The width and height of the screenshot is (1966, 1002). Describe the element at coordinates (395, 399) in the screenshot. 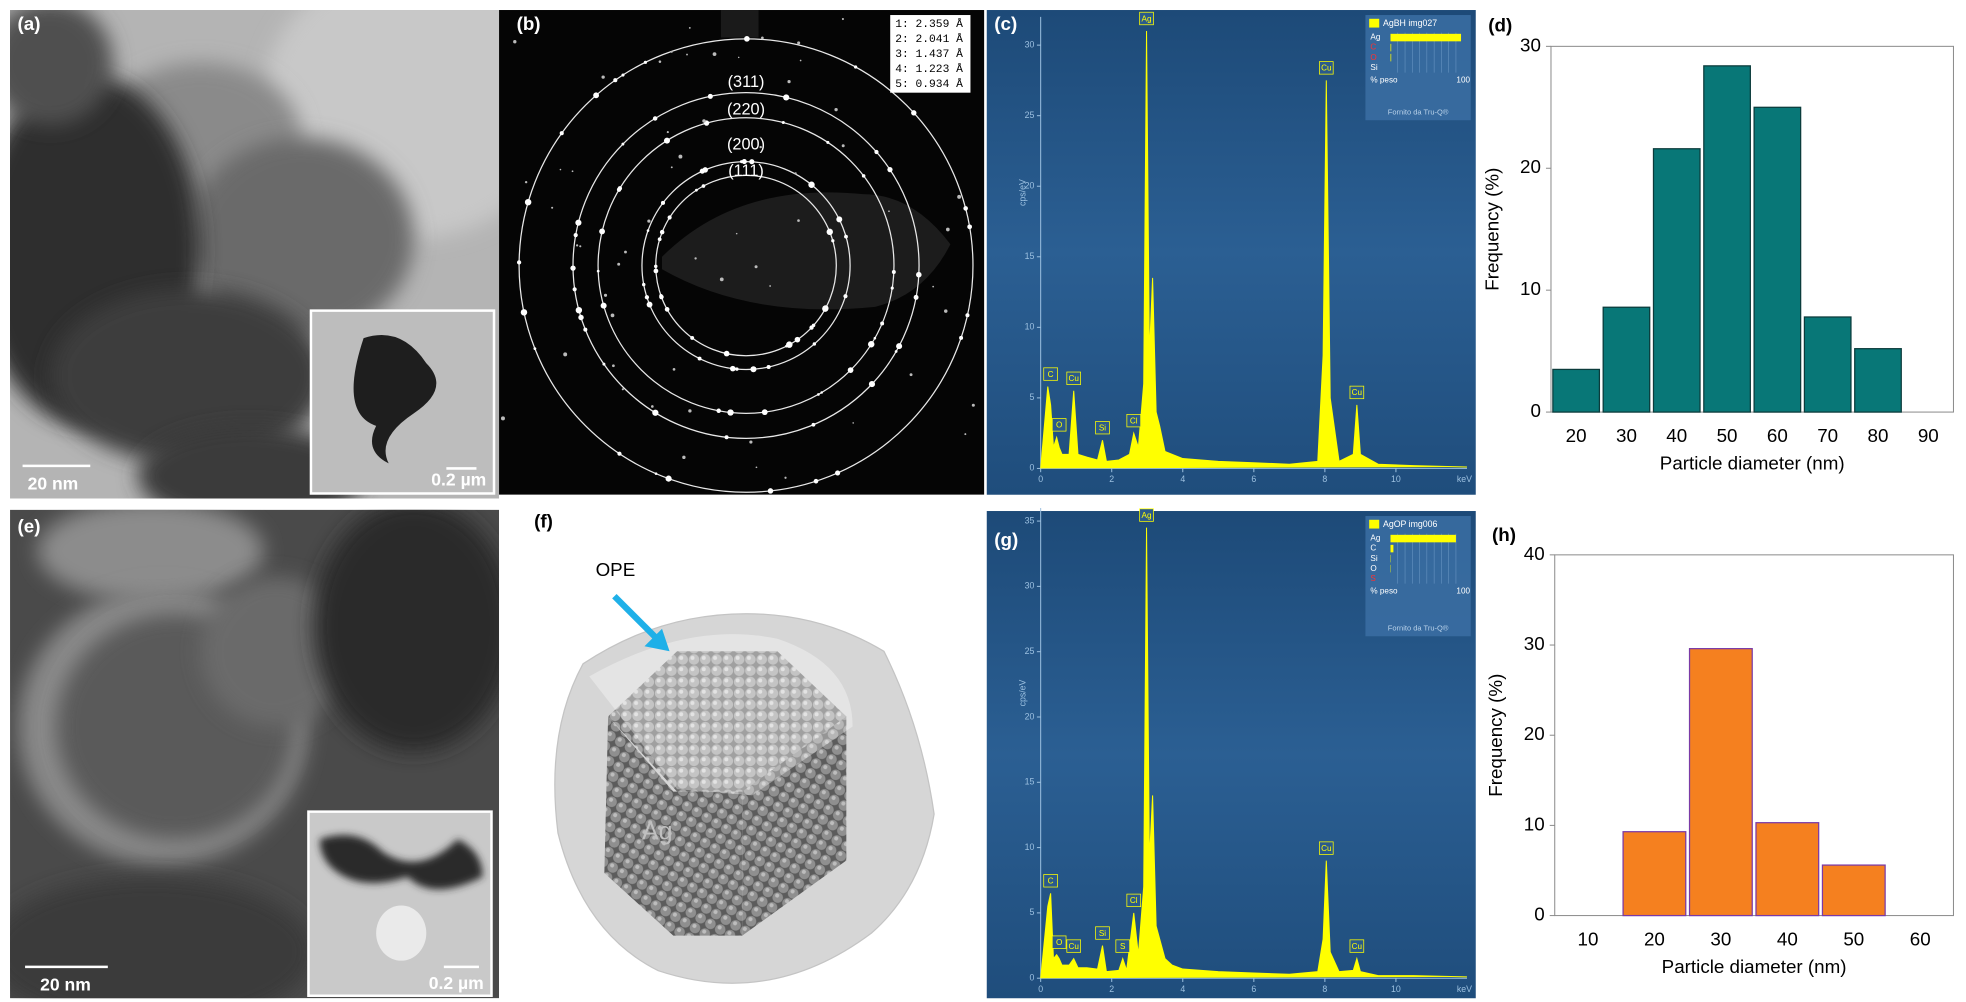

I see `inset-particles` at that location.